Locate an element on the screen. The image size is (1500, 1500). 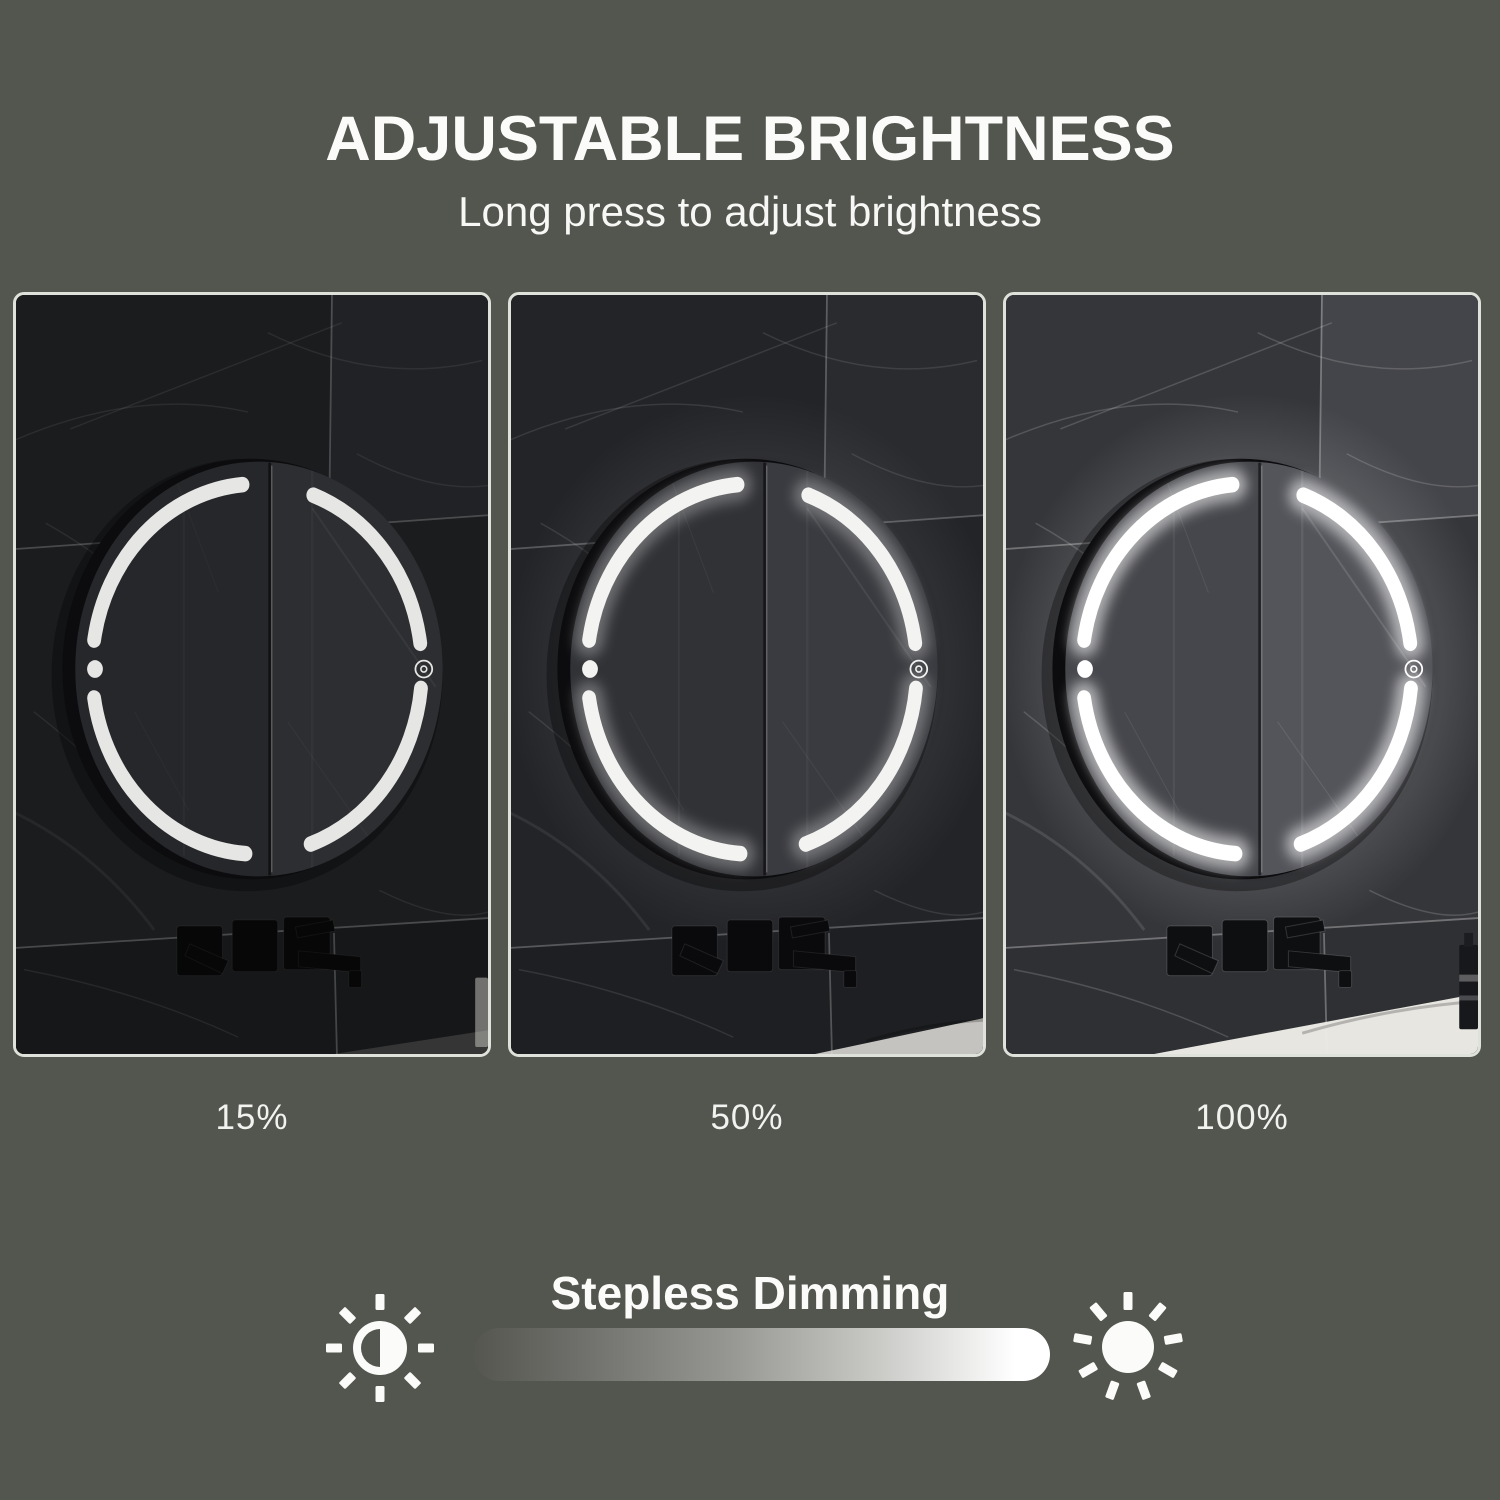
brightness-percent-label: 100% is located at coordinates (1242, 1117).